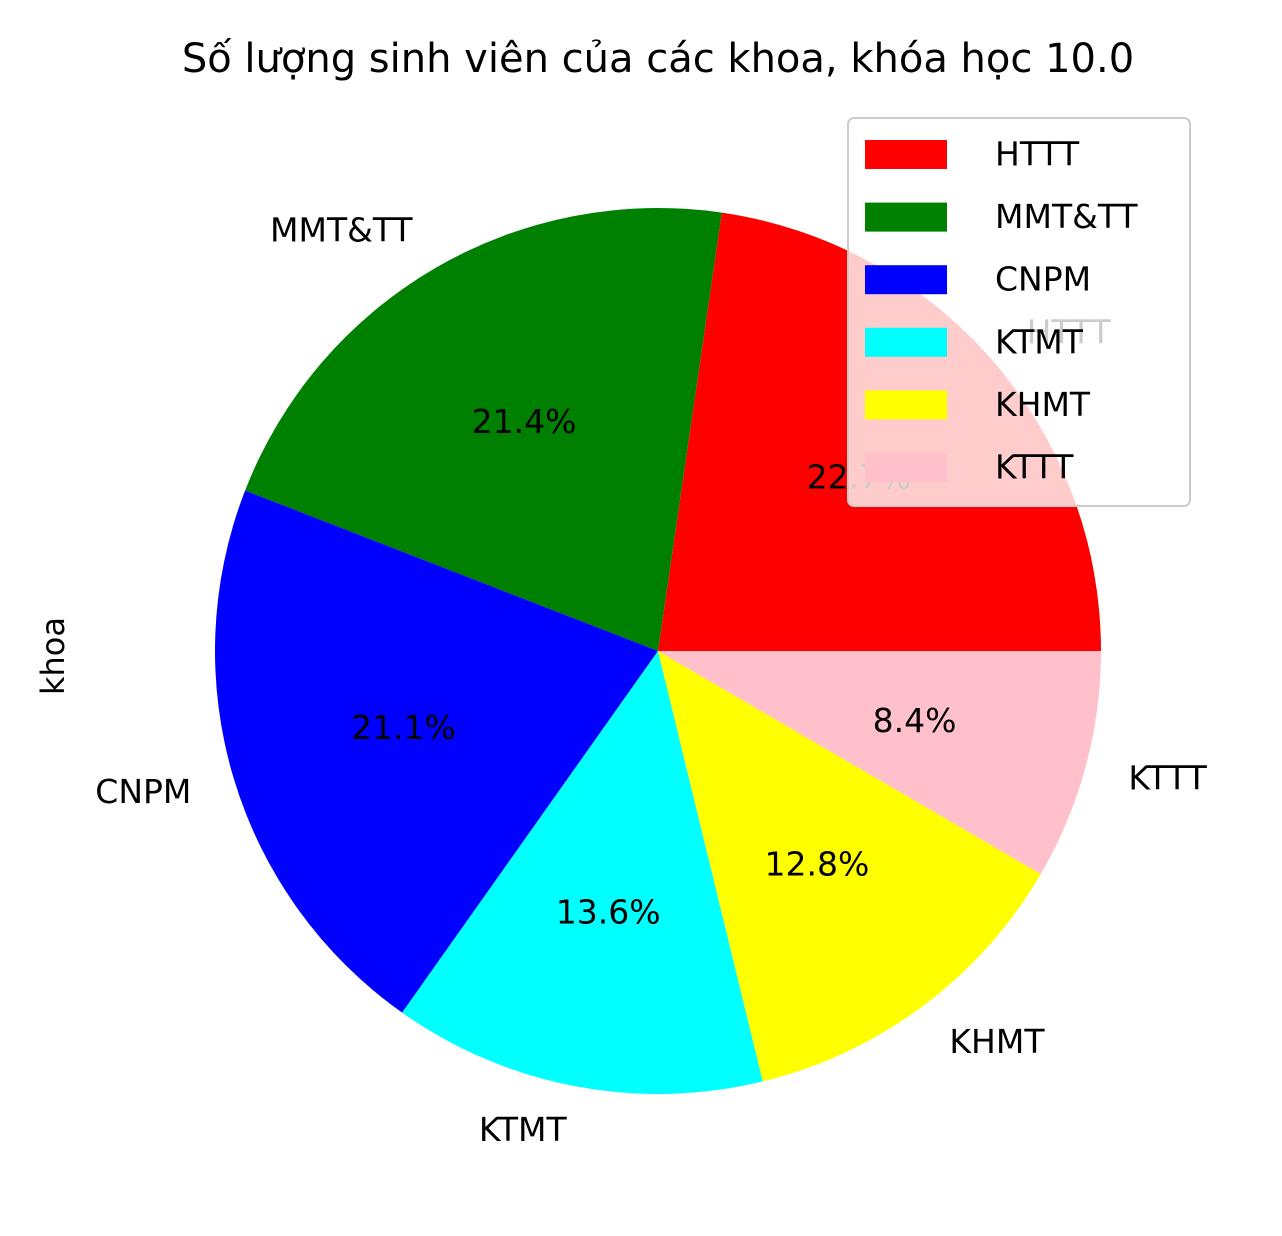  Describe the element at coordinates (906, 154) in the screenshot. I see `legend-swatch-httt` at that location.